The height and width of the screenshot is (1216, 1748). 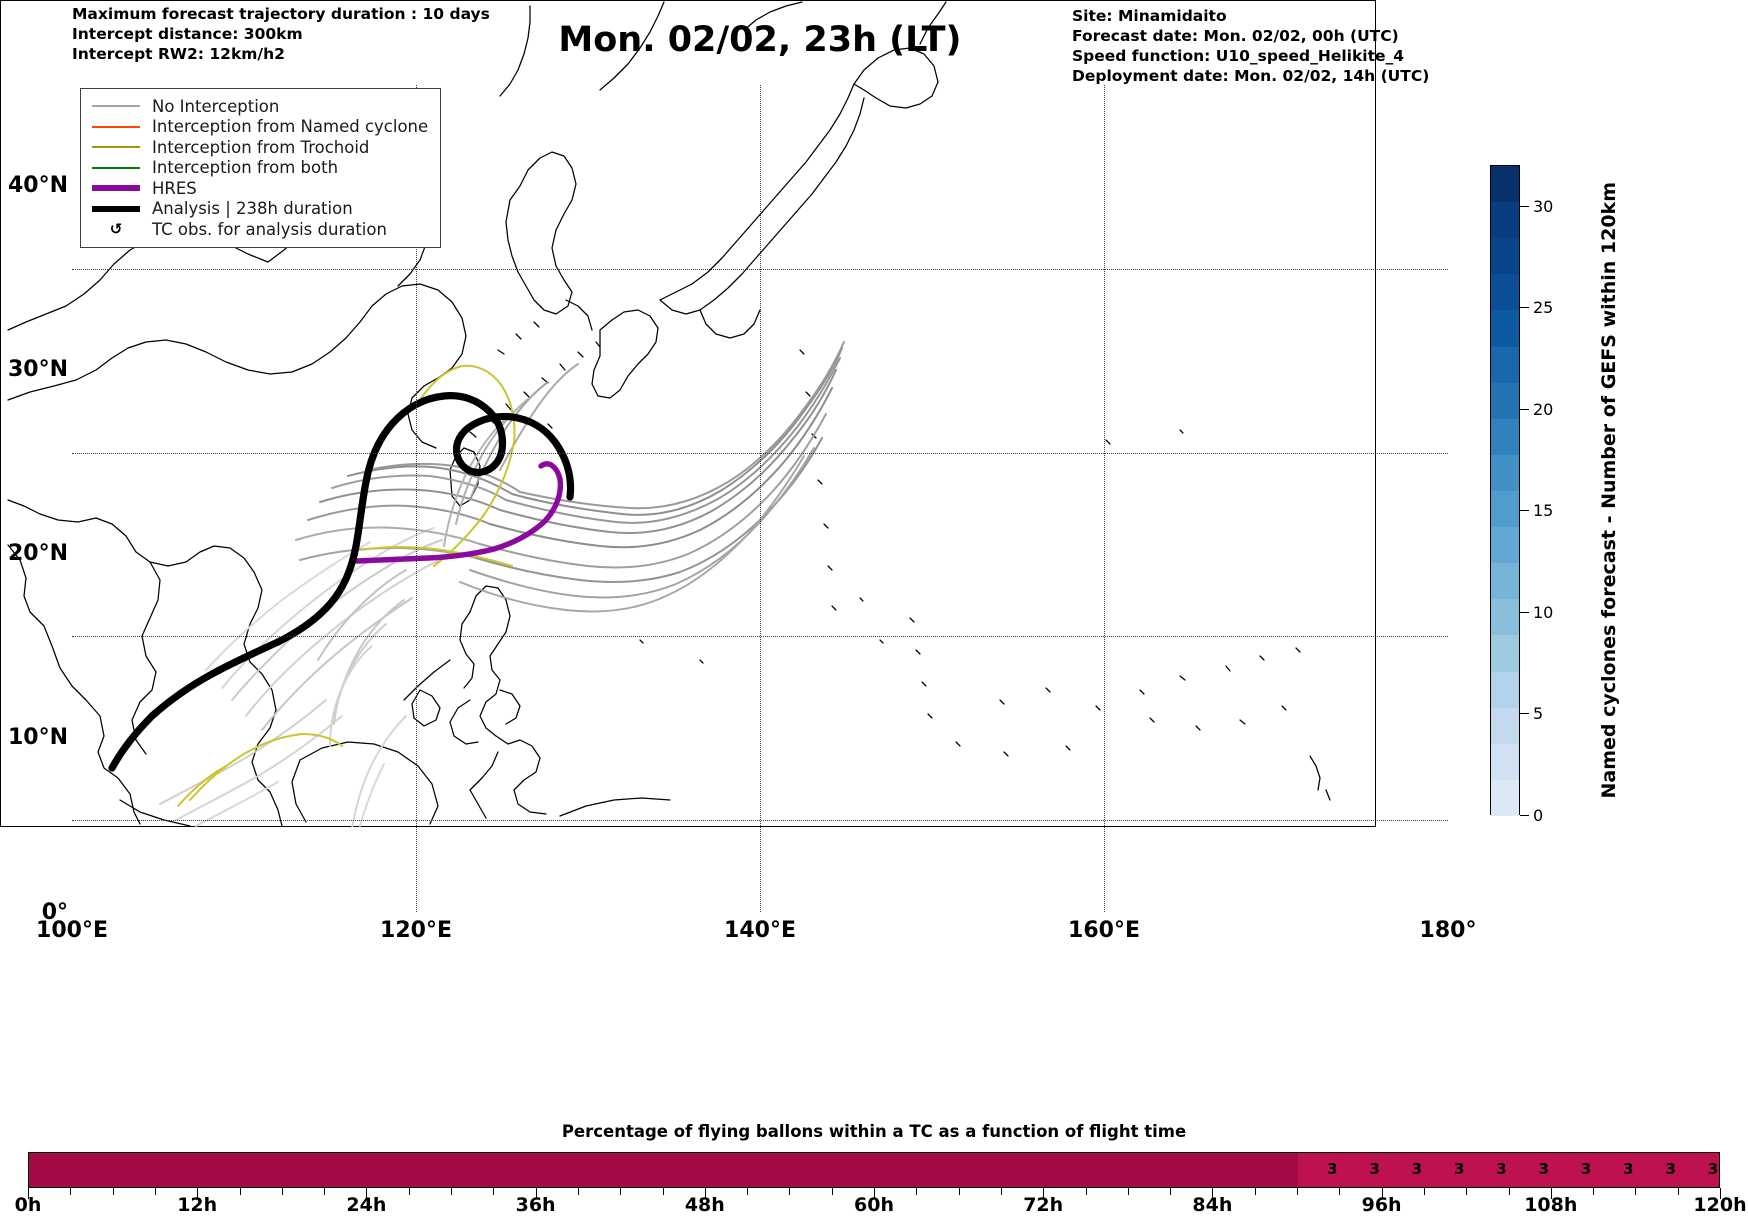 I want to click on percentage-bar-tick-label: 84h, so click(x=1212, y=1205).